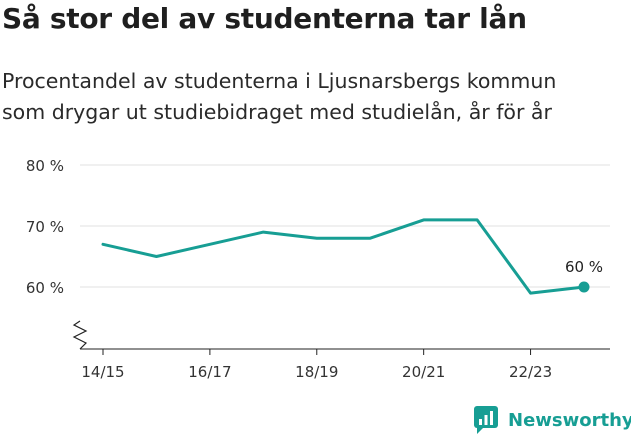 The width and height of the screenshot is (631, 439). Describe the element at coordinates (209, 372) in the screenshot. I see `x-tick-label: 16/17` at that location.